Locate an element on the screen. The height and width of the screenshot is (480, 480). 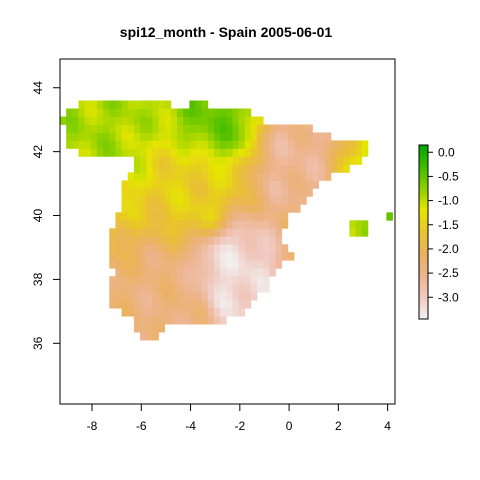
legend-frame is located at coordinates (423, 232).